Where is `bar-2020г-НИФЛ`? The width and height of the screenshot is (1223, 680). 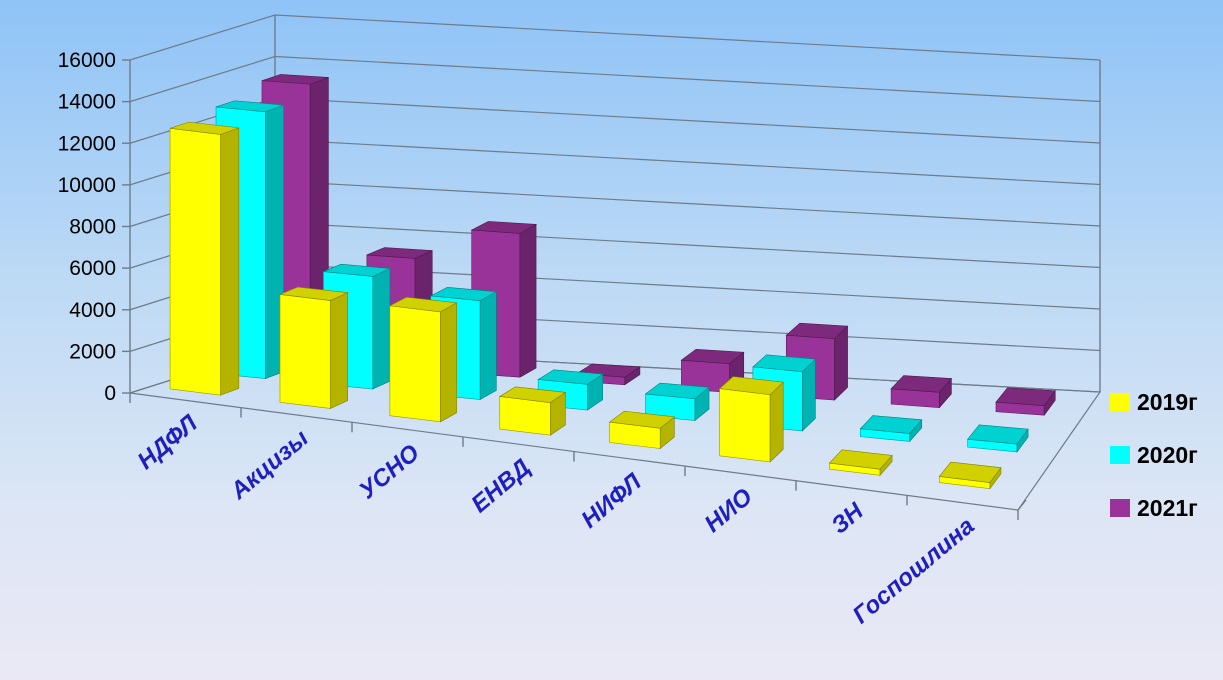 bar-2020г-НИФЛ is located at coordinates (677, 402).